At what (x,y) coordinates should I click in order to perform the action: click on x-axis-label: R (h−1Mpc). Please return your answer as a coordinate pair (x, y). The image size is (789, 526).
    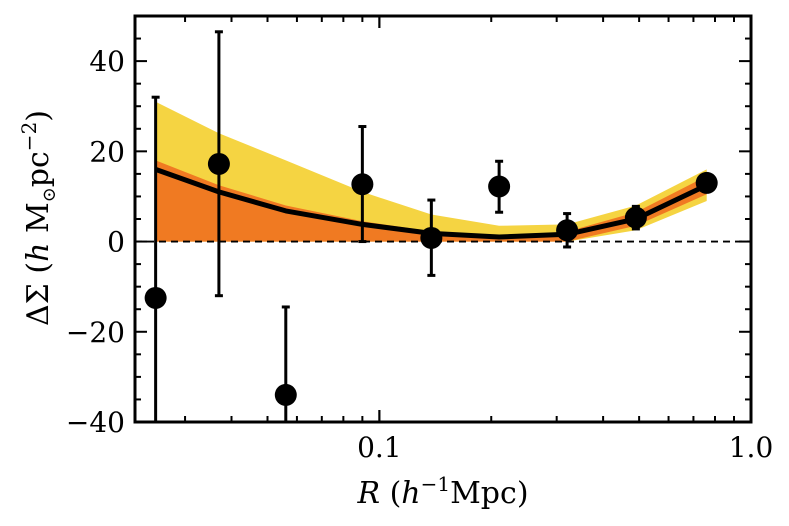
    Looking at the image, I should click on (442, 491).